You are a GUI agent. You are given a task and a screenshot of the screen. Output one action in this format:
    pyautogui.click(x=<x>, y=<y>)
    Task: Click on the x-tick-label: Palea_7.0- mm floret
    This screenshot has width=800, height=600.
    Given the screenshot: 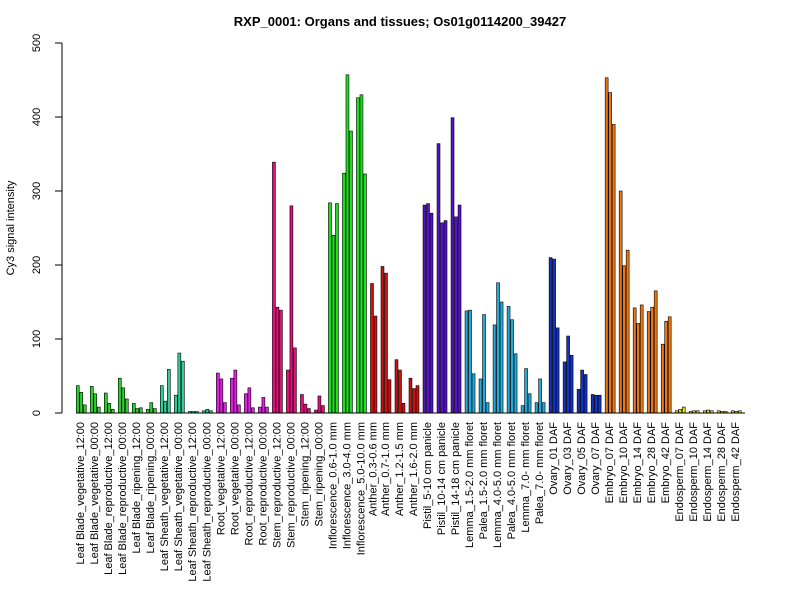 What is the action you would take?
    pyautogui.click(x=540, y=473)
    